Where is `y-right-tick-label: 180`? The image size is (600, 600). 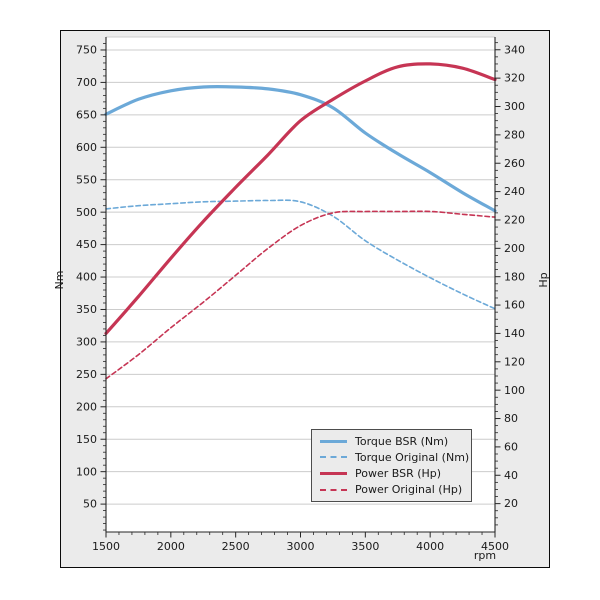
y-right-tick-label: 180 is located at coordinates (514, 276).